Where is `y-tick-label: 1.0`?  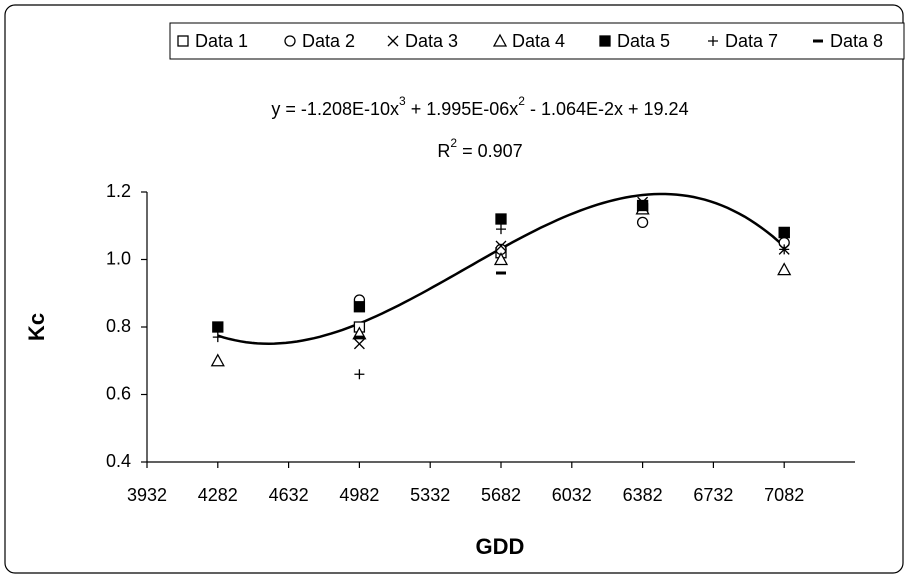
y-tick-label: 1.0 is located at coordinates (118, 258).